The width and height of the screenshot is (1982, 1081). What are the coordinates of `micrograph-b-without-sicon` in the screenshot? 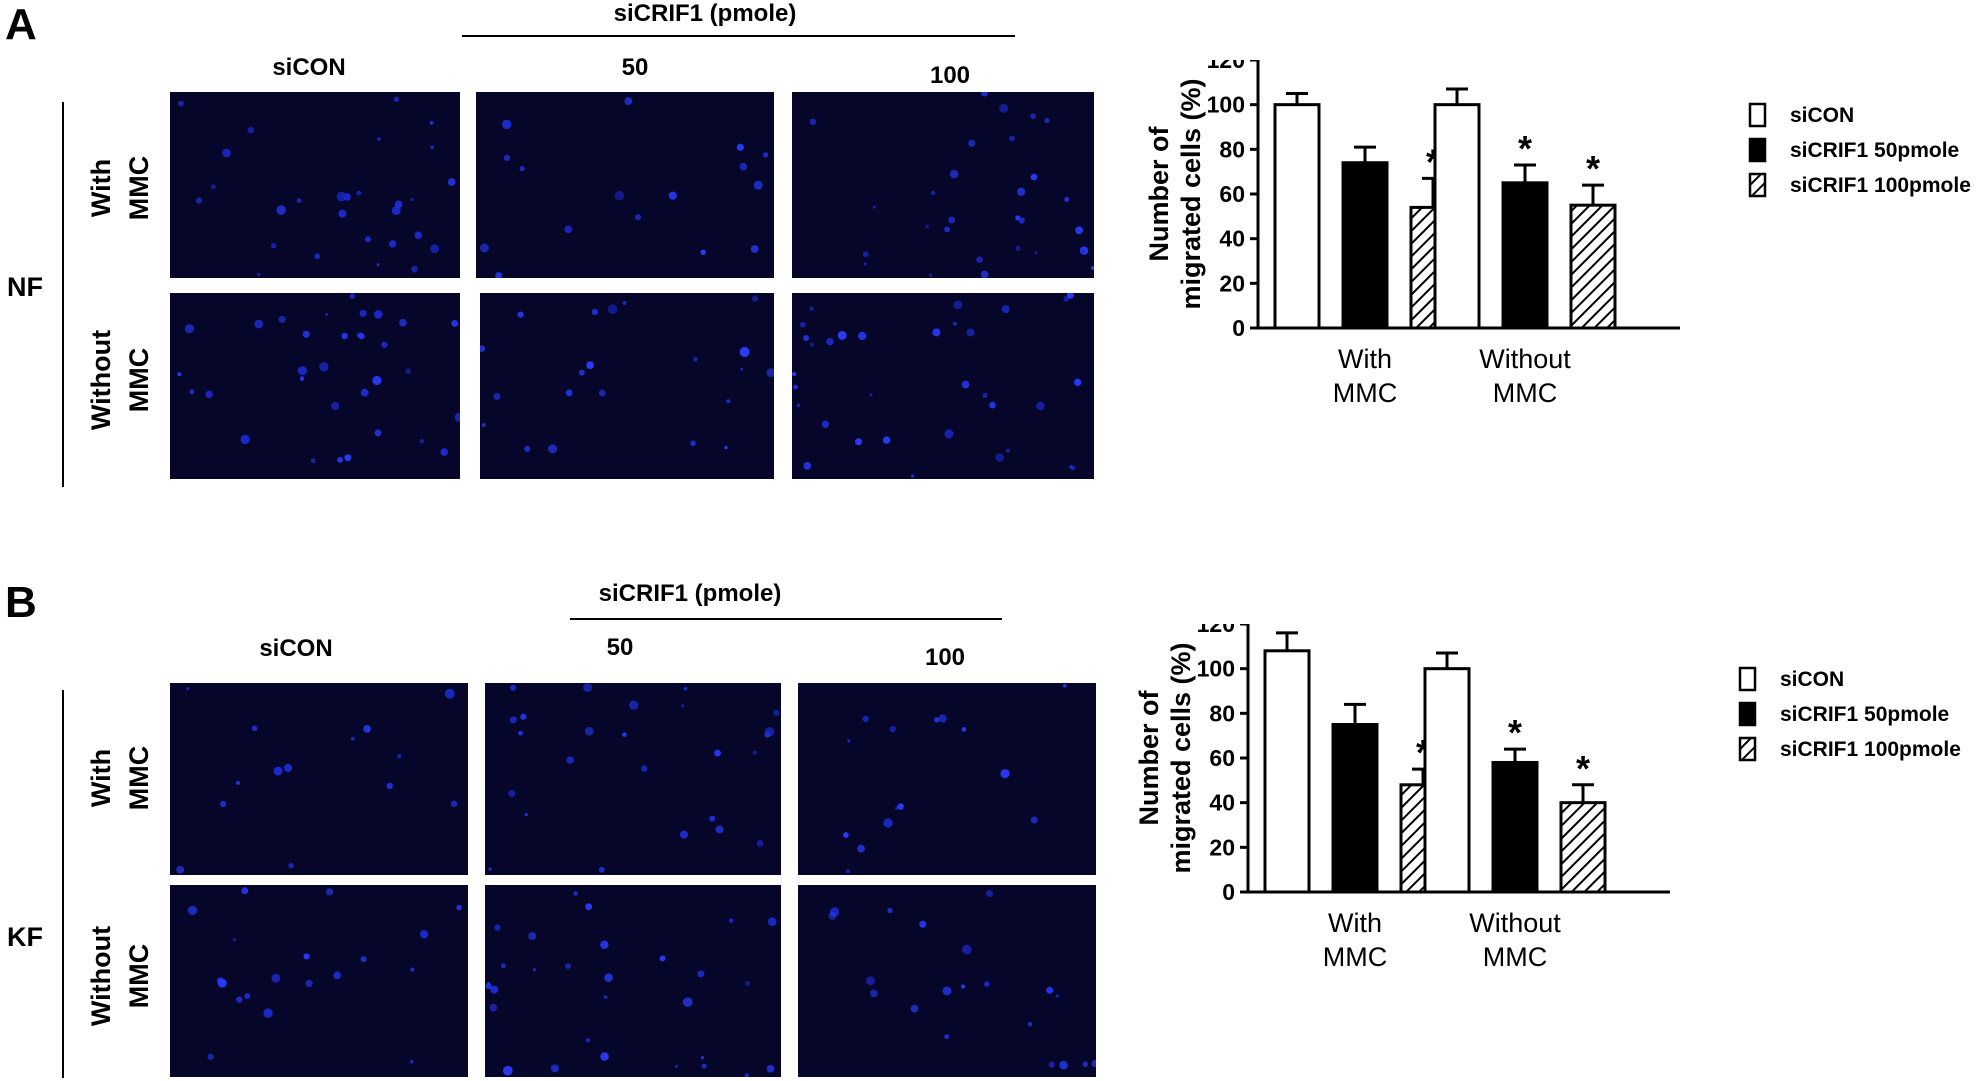 It's located at (319, 981).